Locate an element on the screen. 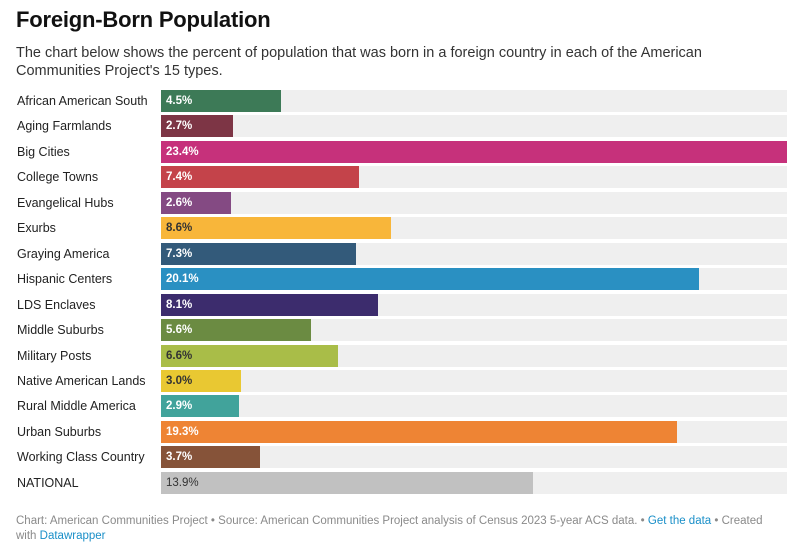 This screenshot has height=549, width=799. bar-row: Exurbs 8.6% is located at coordinates (399, 228).